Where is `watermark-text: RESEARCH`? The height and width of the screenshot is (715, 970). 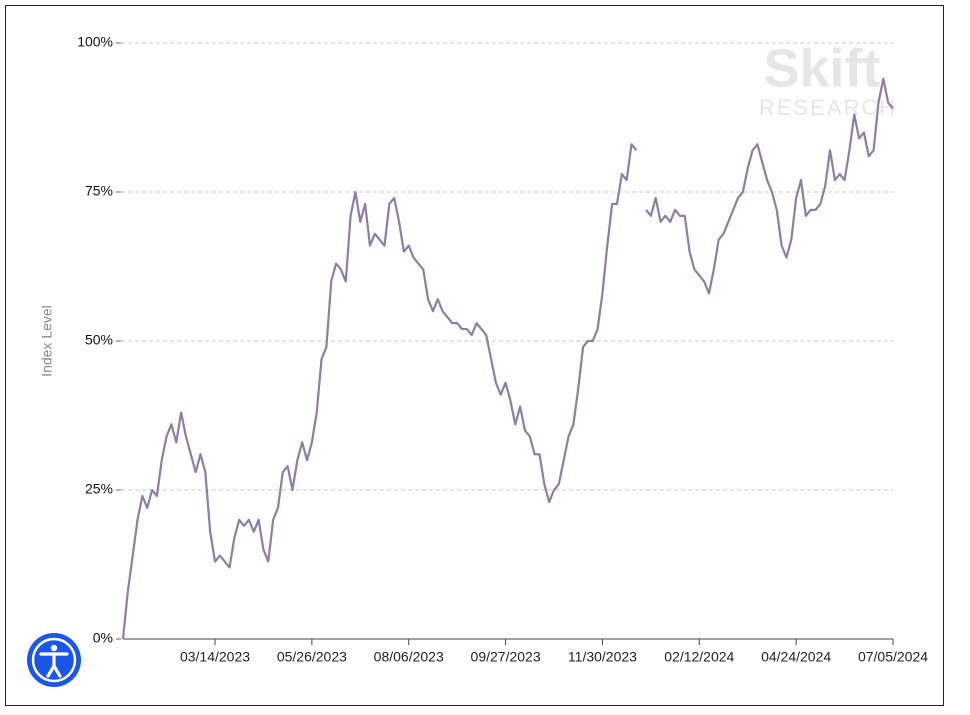
watermark-text: RESEARCH is located at coordinates (828, 107).